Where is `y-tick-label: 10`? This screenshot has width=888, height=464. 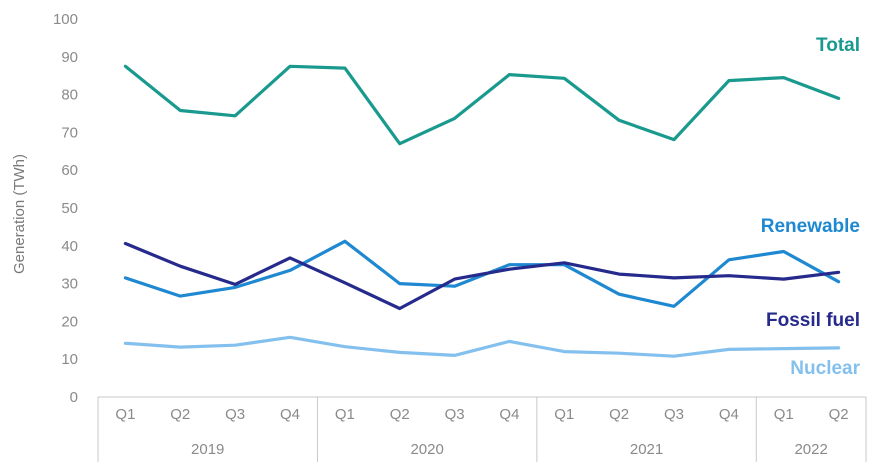 y-tick-label: 10 is located at coordinates (69, 359).